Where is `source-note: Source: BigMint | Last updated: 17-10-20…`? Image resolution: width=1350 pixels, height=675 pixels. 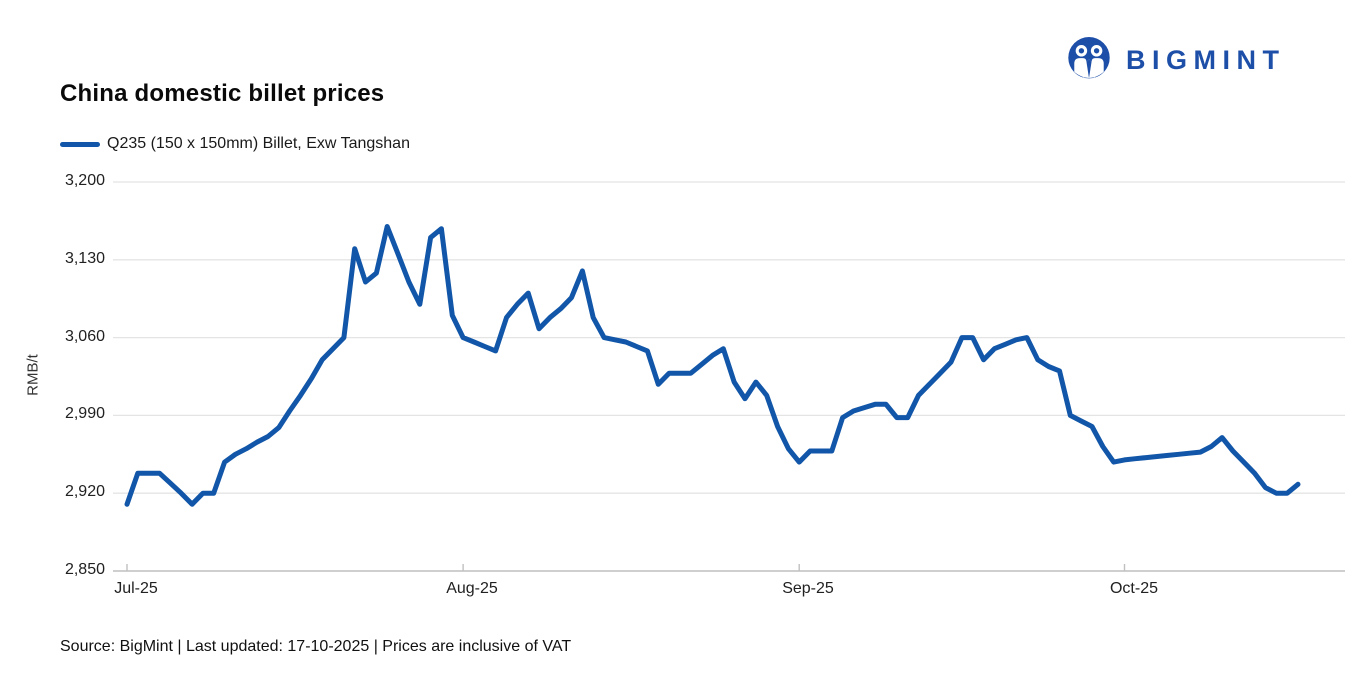
source-note: Source: BigMint | Last updated: 17-10-20… is located at coordinates (316, 646).